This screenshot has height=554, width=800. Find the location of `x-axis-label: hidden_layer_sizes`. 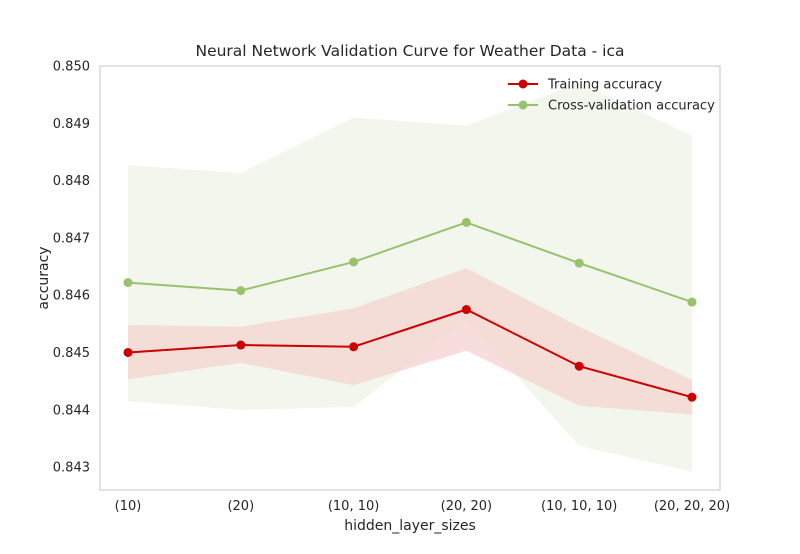

x-axis-label: hidden_layer_sizes is located at coordinates (410, 526).